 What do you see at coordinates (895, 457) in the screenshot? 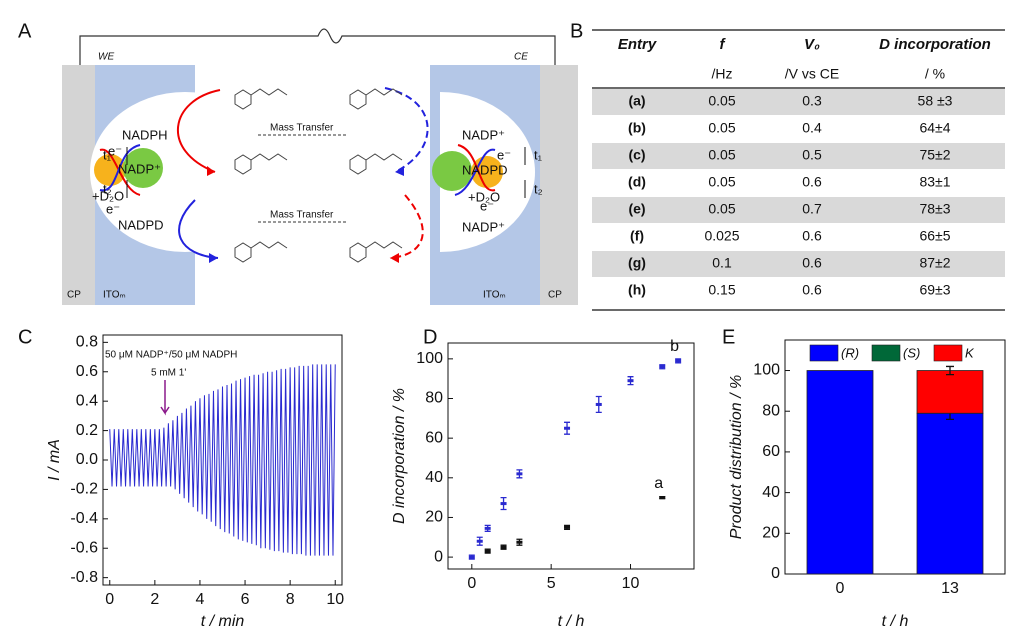
I see `plot-frame` at bounding box center [895, 457].